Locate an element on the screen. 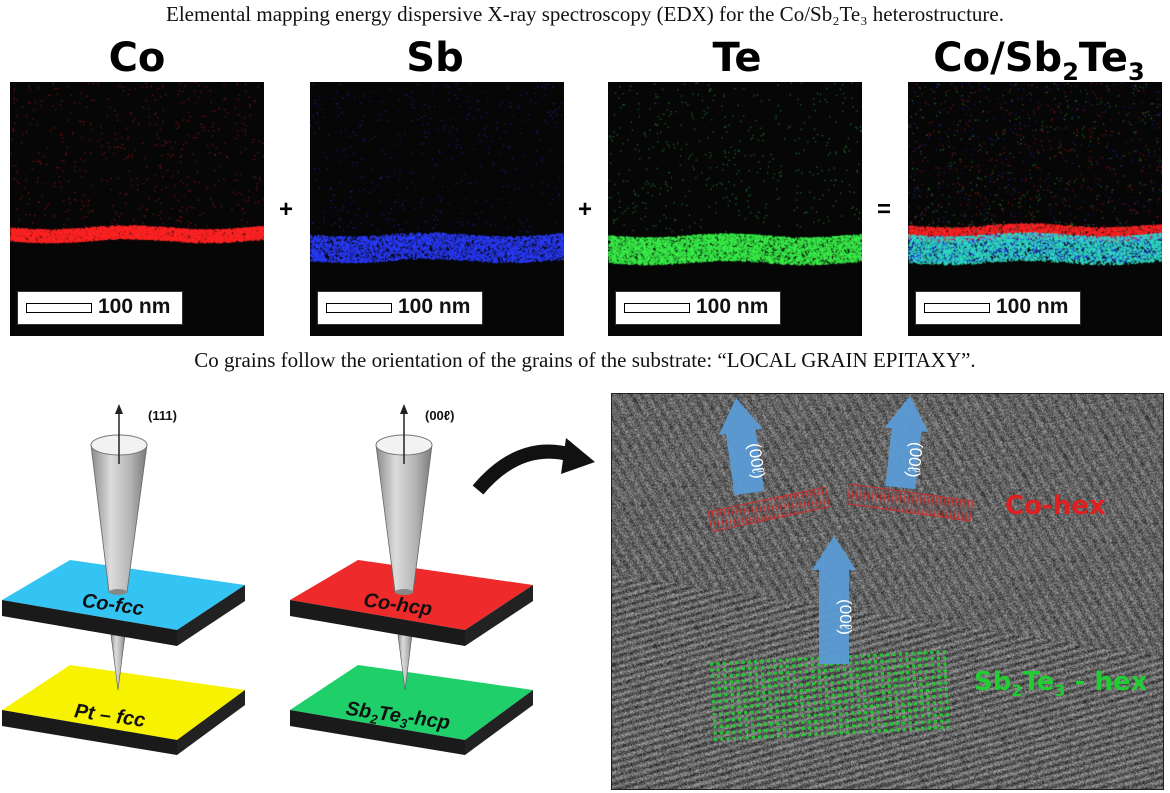 The width and height of the screenshot is (1170, 793). right-model: Sb2Te3-hcp Co-hcp (00ℓ) is located at coordinates (411, 579).